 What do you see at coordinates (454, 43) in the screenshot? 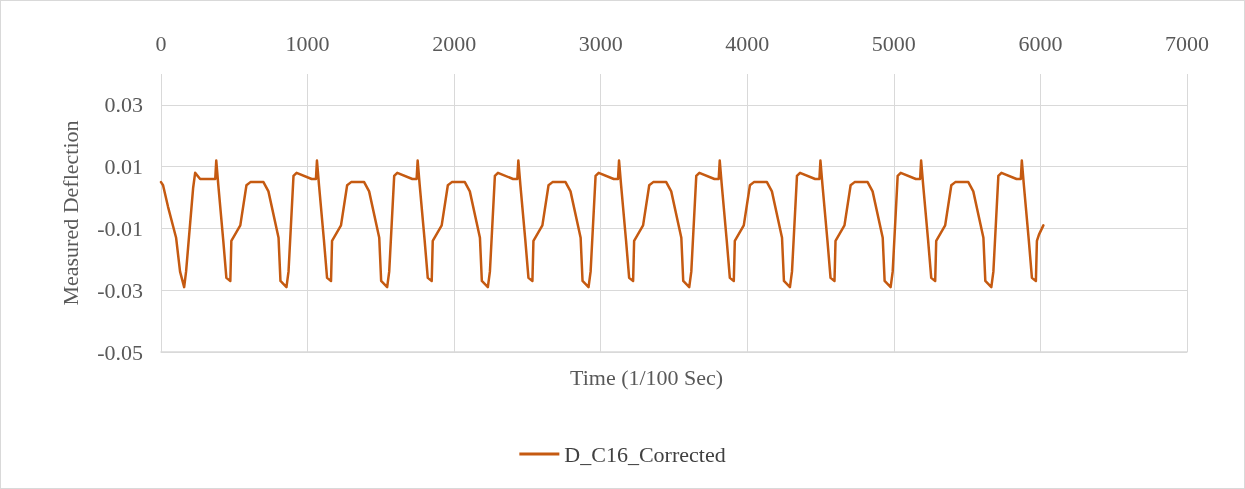
I see `x-tick-label: 2000` at bounding box center [454, 43].